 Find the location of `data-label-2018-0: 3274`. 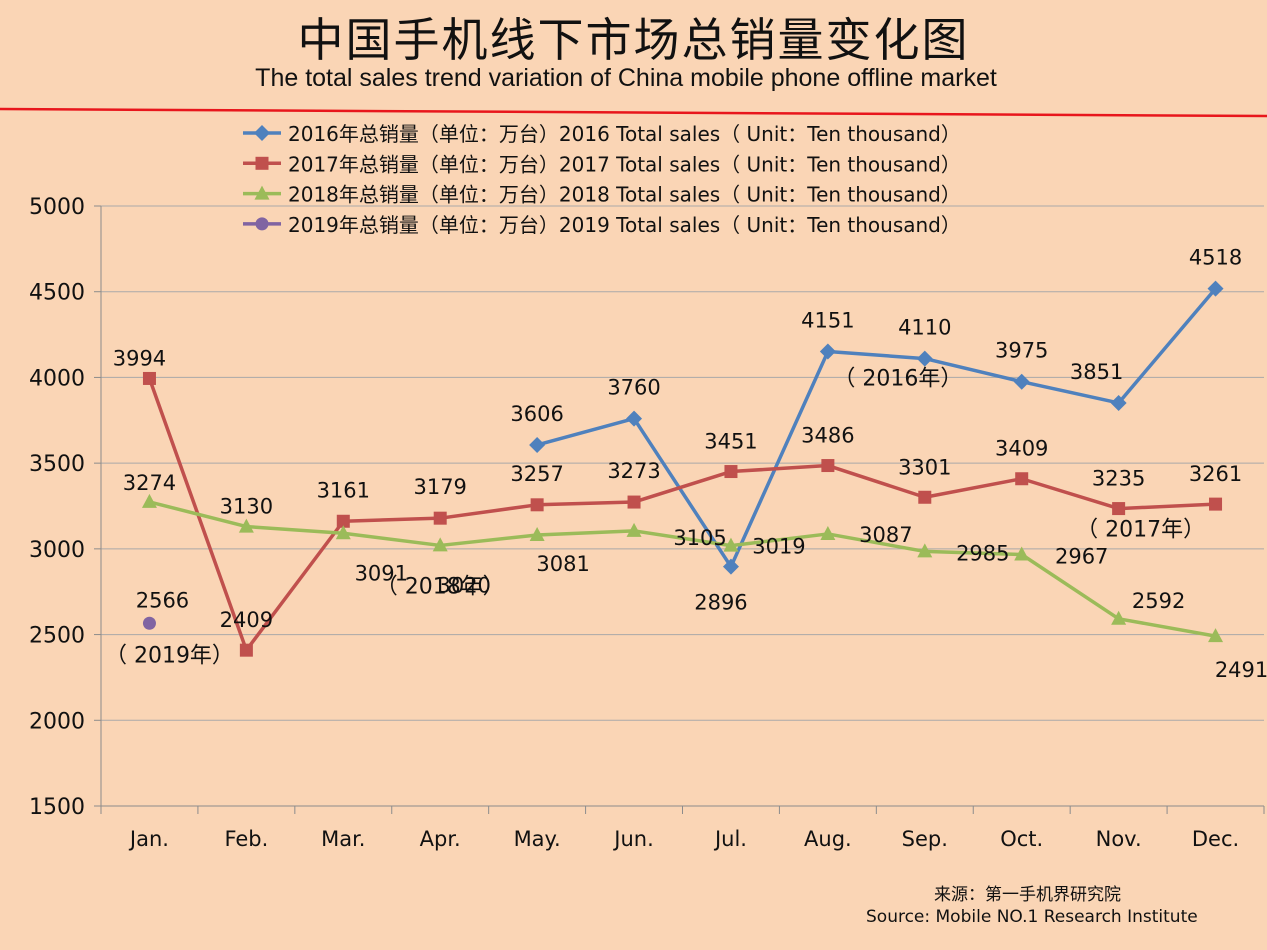

data-label-2018-0: 3274 is located at coordinates (149, 483).